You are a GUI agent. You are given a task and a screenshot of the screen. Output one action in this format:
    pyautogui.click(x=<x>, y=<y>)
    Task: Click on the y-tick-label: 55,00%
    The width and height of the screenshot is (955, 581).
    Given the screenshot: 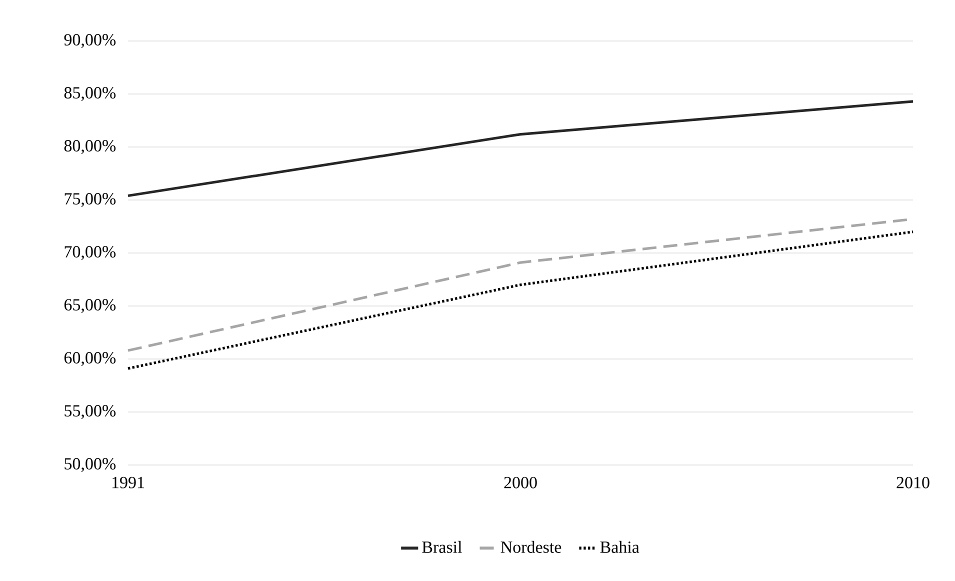 What is the action you would take?
    pyautogui.click(x=90, y=412)
    